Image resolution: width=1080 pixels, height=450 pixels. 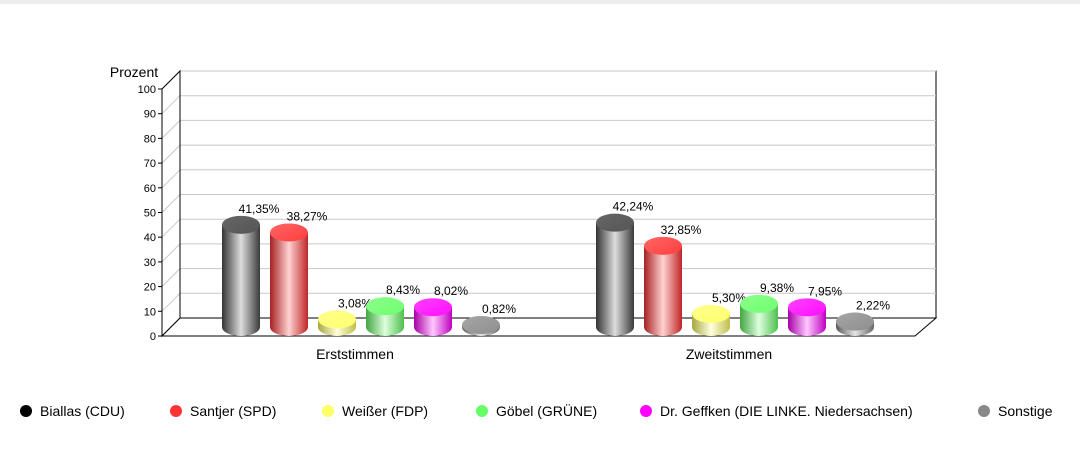 What do you see at coordinates (355, 303) in the screenshot?
I see `data-label: 3,08%` at bounding box center [355, 303].